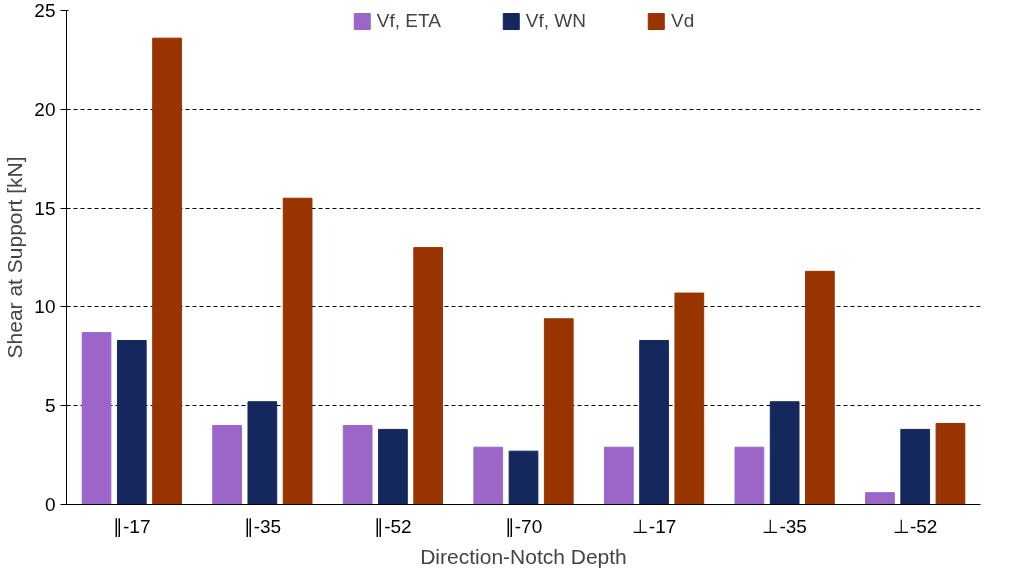 The image size is (1015, 578). I want to click on y-tick-label: 20, so click(45, 109).